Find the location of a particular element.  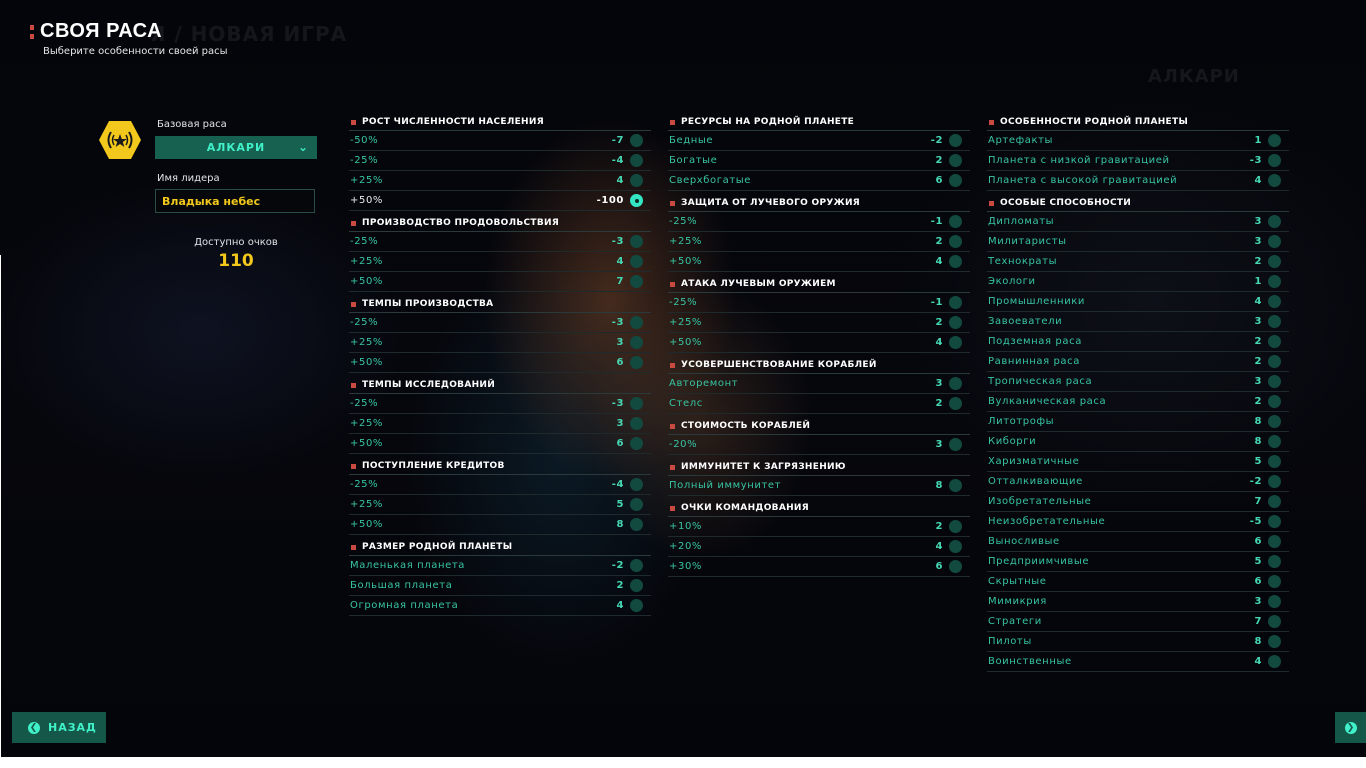

trait-option: +50% 8 is located at coordinates (500, 525).